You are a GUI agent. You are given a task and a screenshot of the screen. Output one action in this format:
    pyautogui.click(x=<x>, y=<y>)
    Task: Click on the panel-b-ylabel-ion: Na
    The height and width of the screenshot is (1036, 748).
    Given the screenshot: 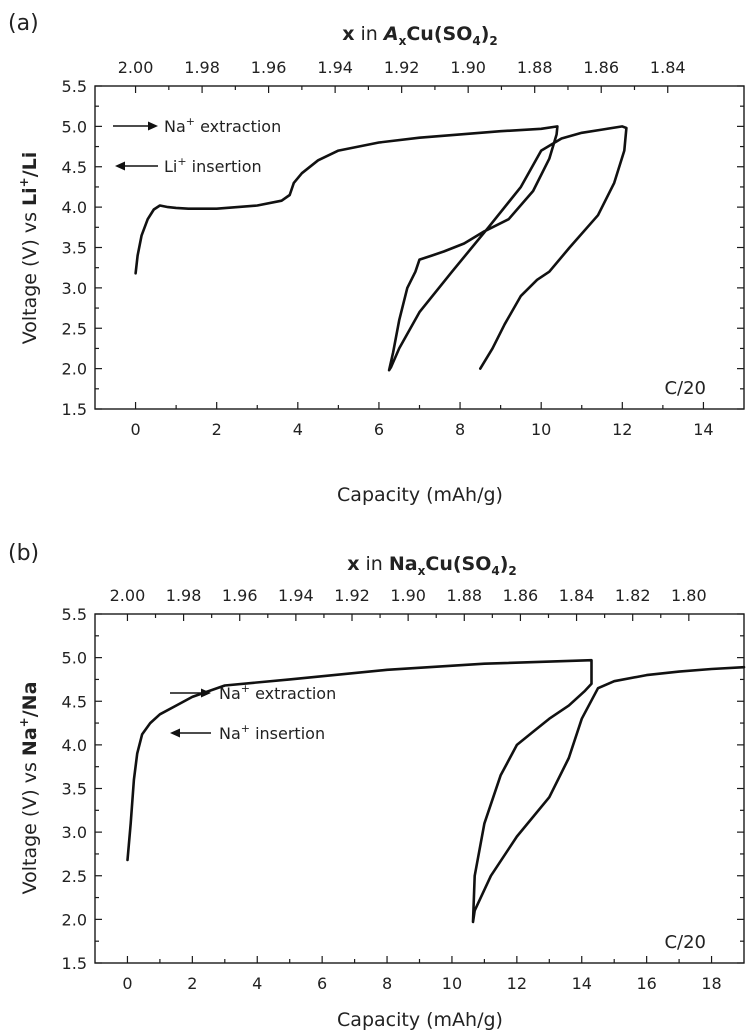 What is the action you would take?
    pyautogui.click(x=30, y=741)
    